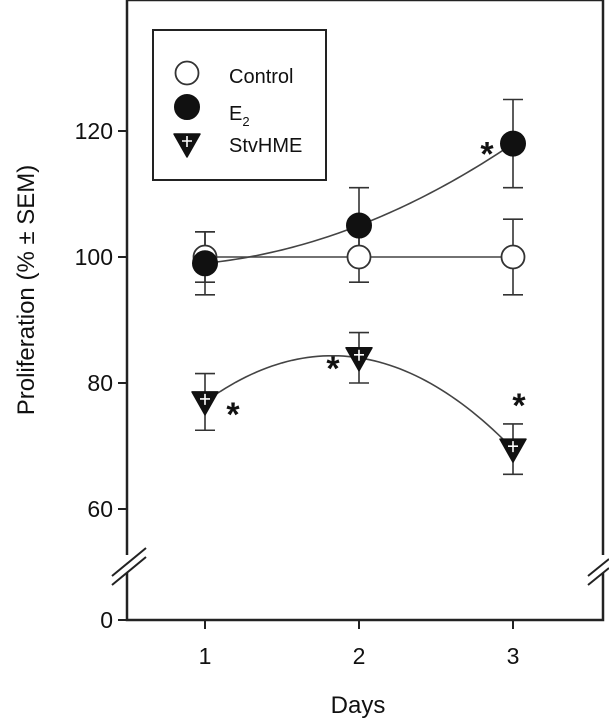  Describe the element at coordinates (265, 146) in the screenshot. I see `legend-entry-stvhme: StvHME` at that location.